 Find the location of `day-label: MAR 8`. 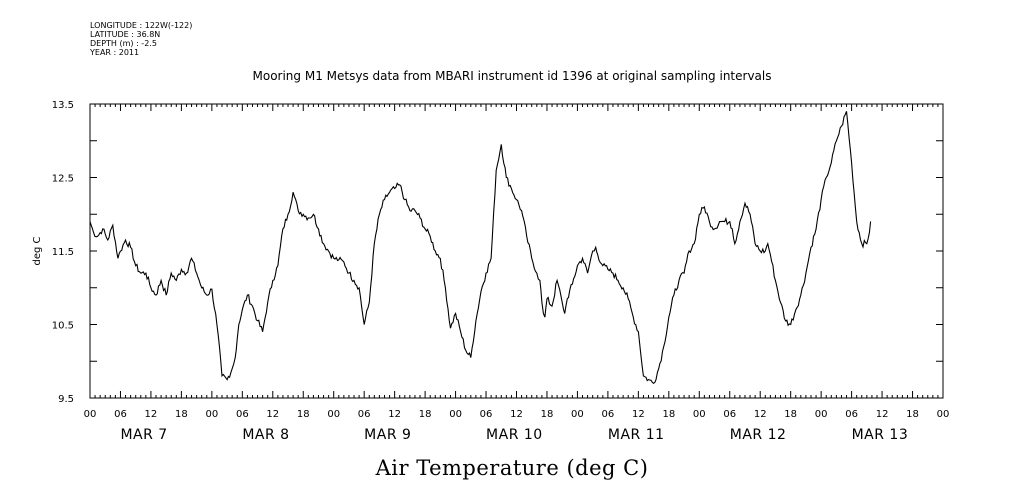

day-label: MAR 8 is located at coordinates (265, 435).